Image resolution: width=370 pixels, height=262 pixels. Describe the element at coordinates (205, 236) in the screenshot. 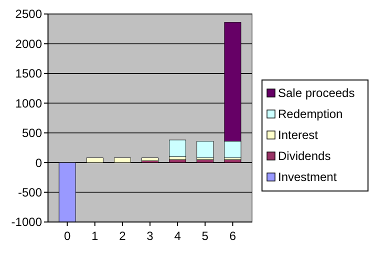

I see `x-tick-label: 5` at that location.